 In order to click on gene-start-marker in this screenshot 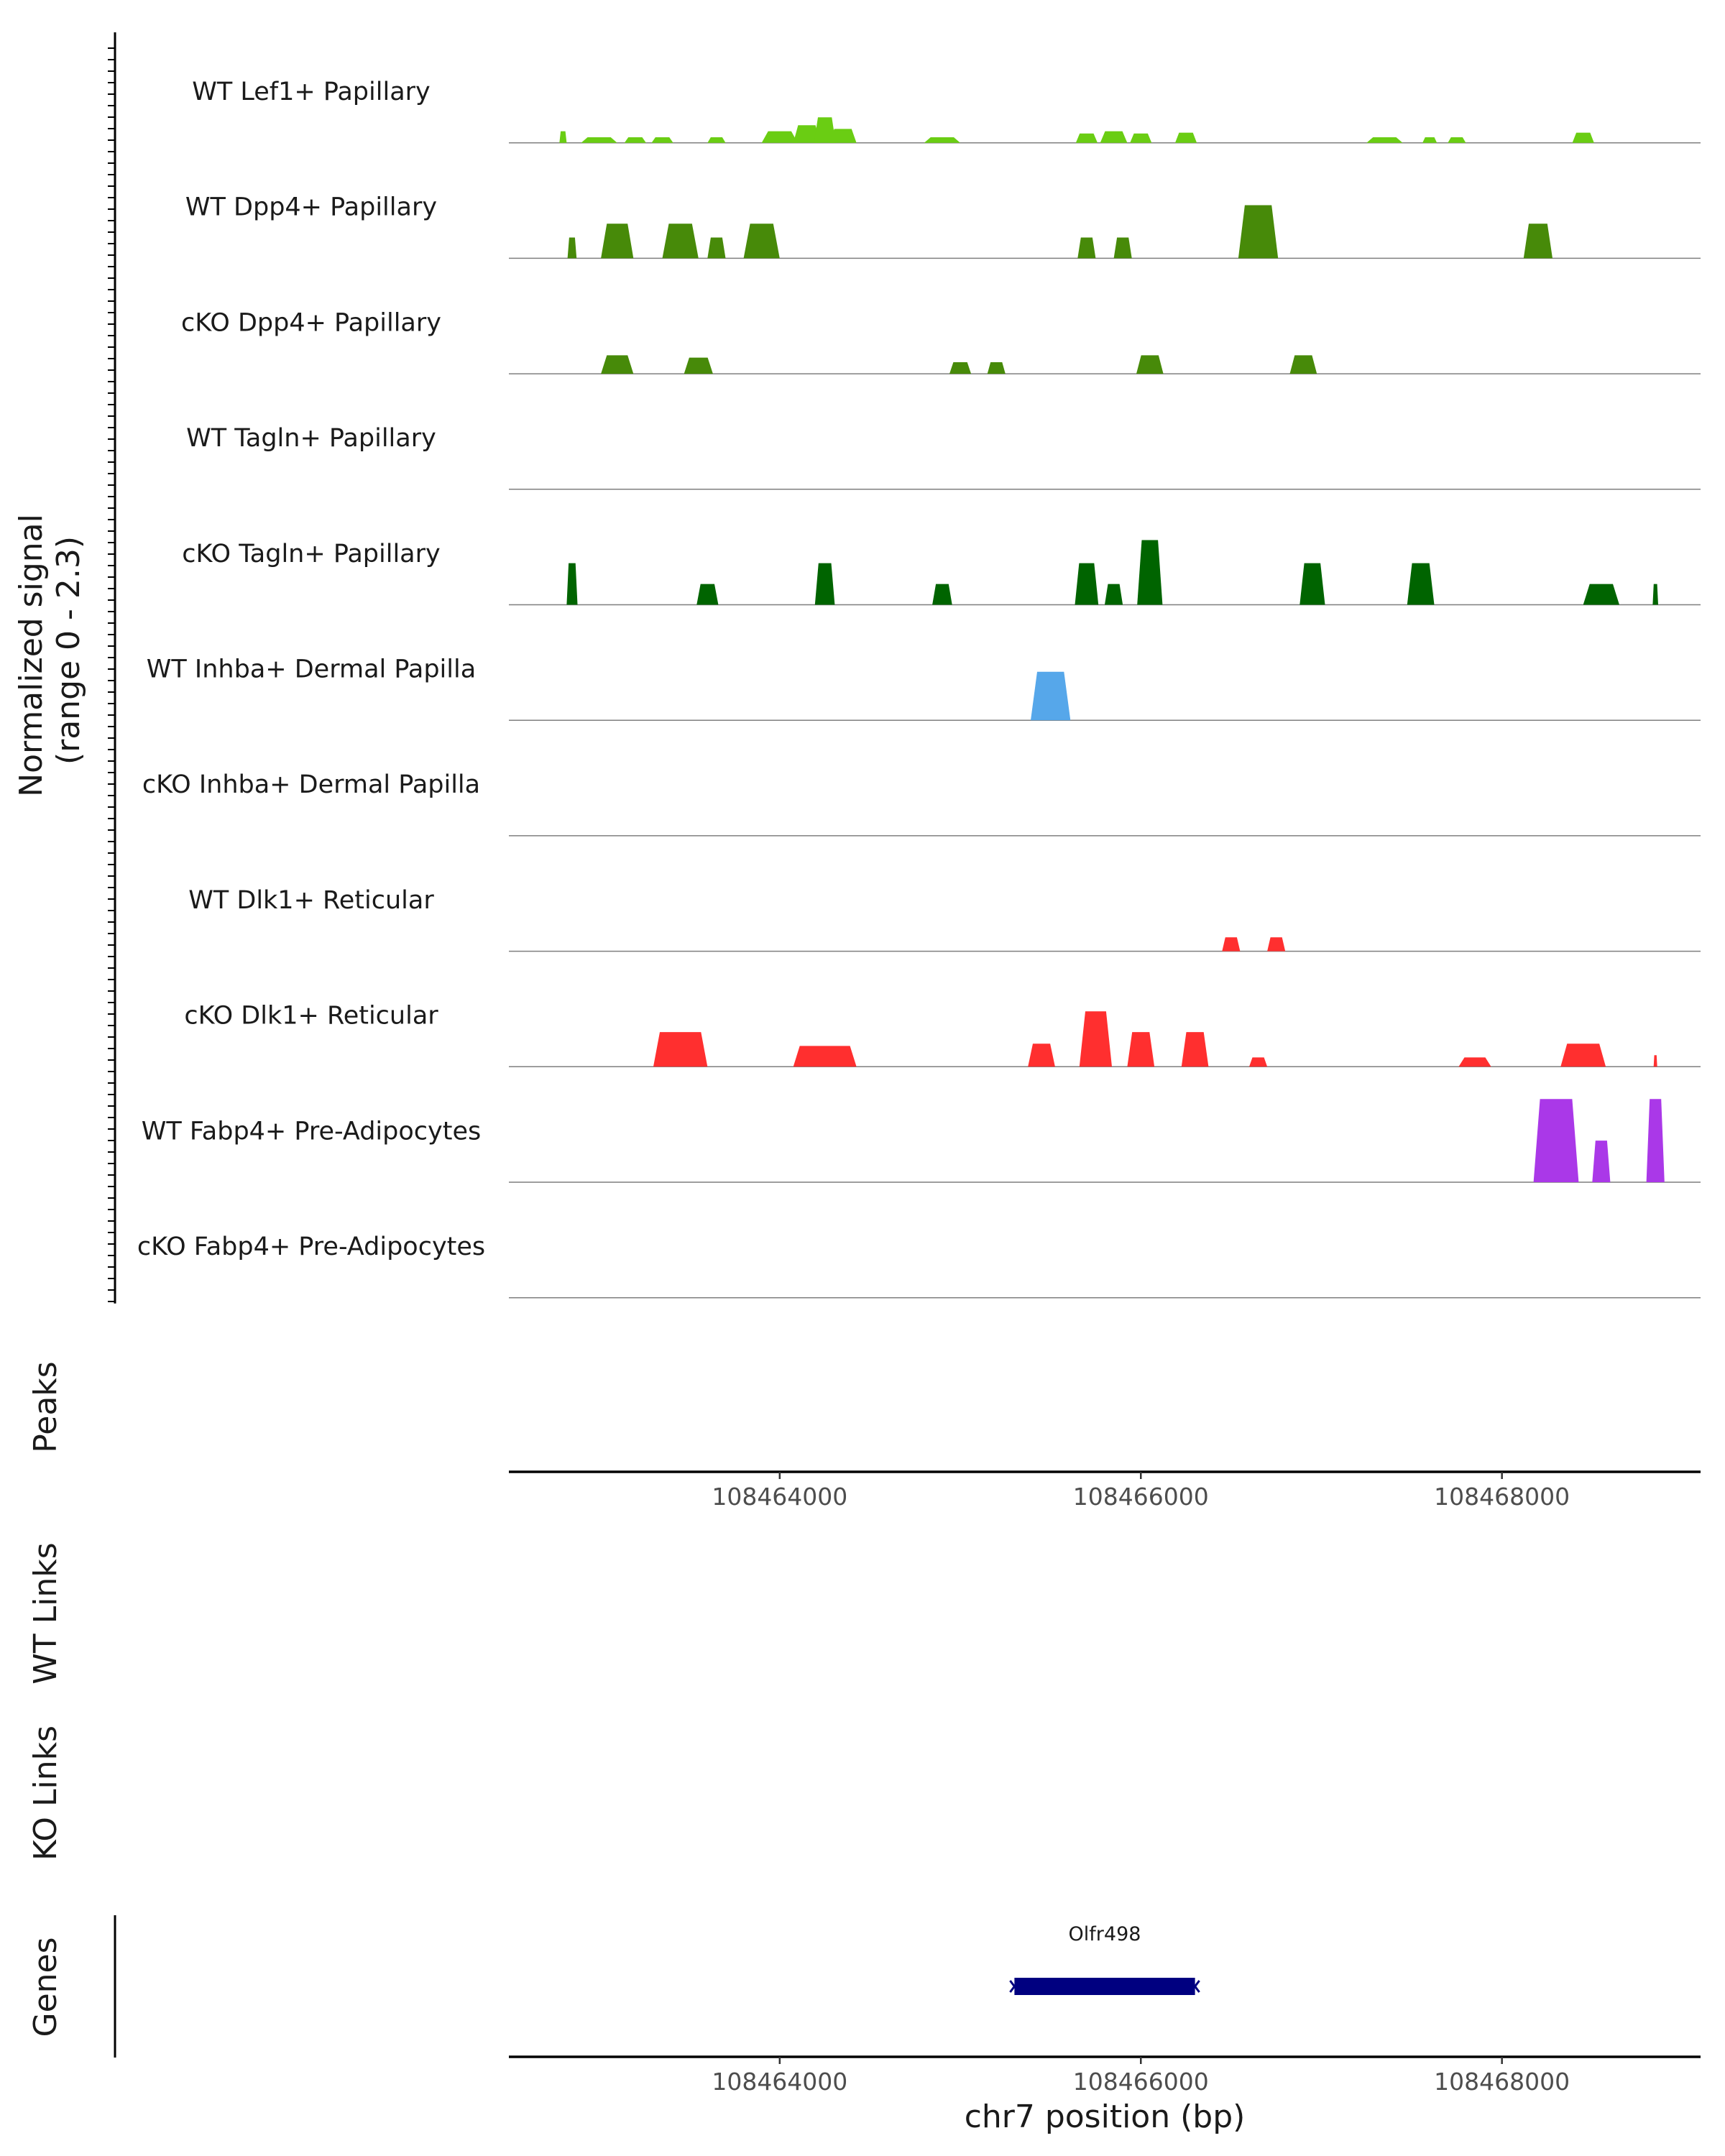, I will do `click(1014, 1986)`.